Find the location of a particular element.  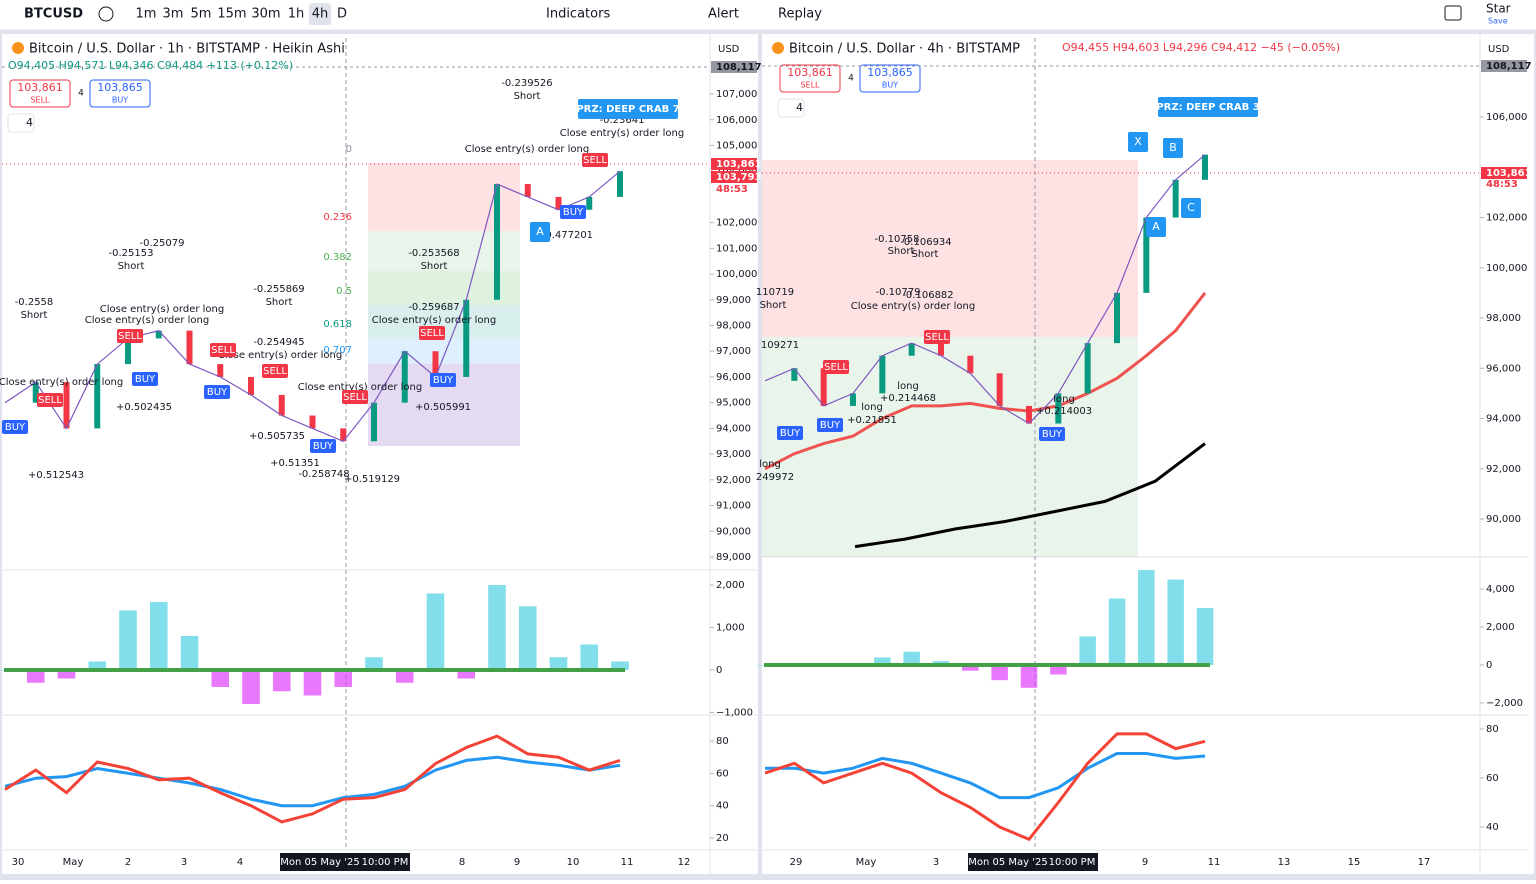

strategy-annotation: -0.259687 is located at coordinates (433, 307).